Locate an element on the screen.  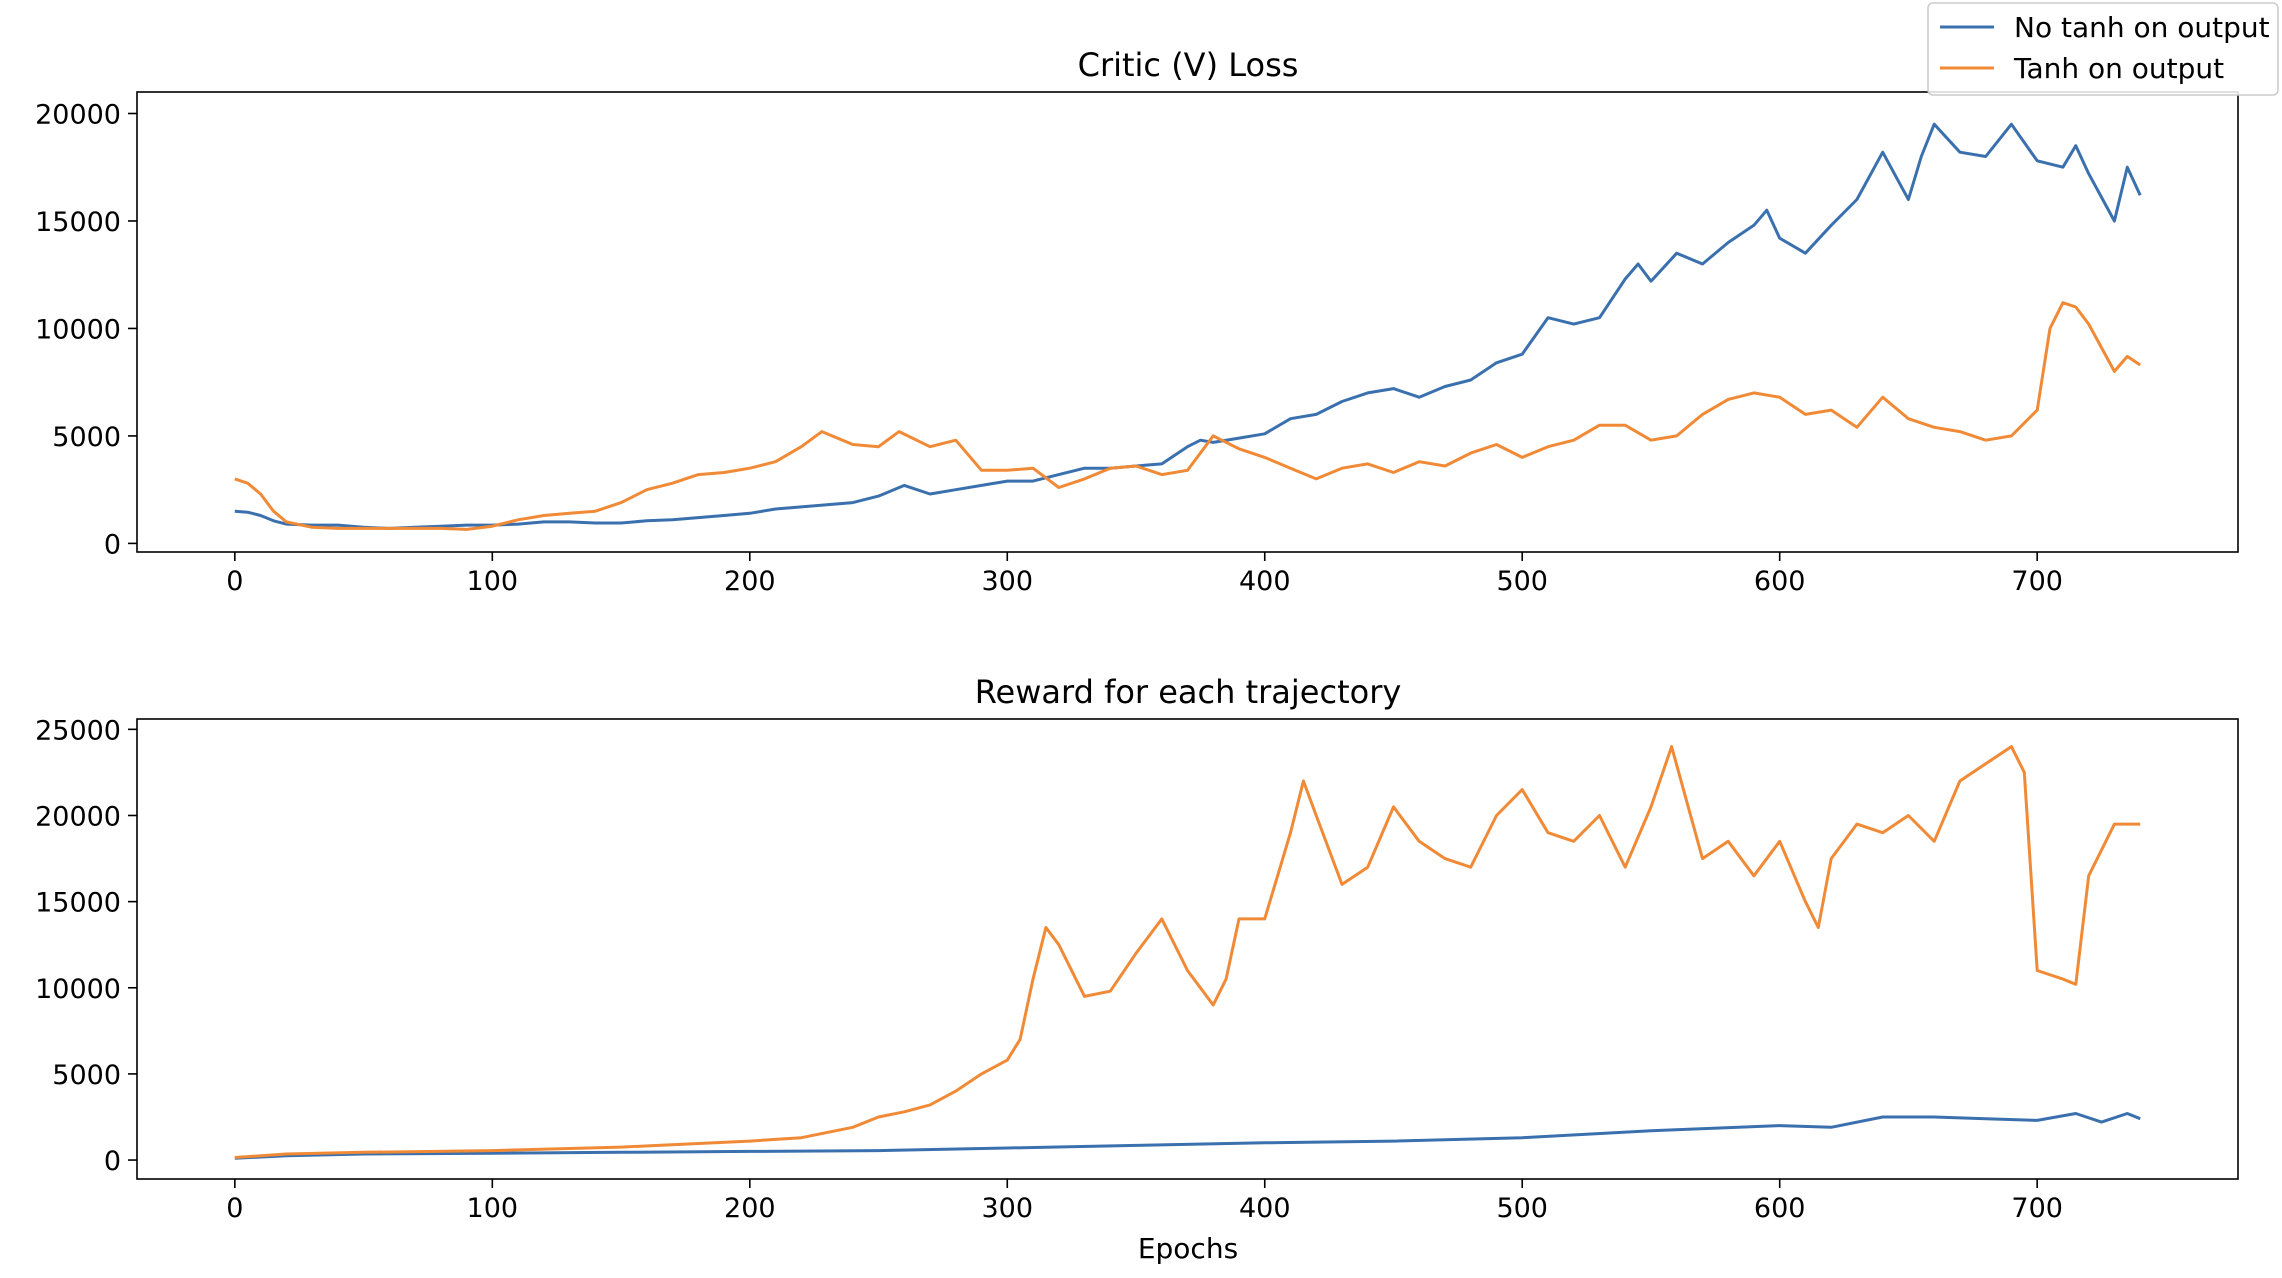
legend-label-no-tanh: No tanh on output is located at coordinates (2142, 27).